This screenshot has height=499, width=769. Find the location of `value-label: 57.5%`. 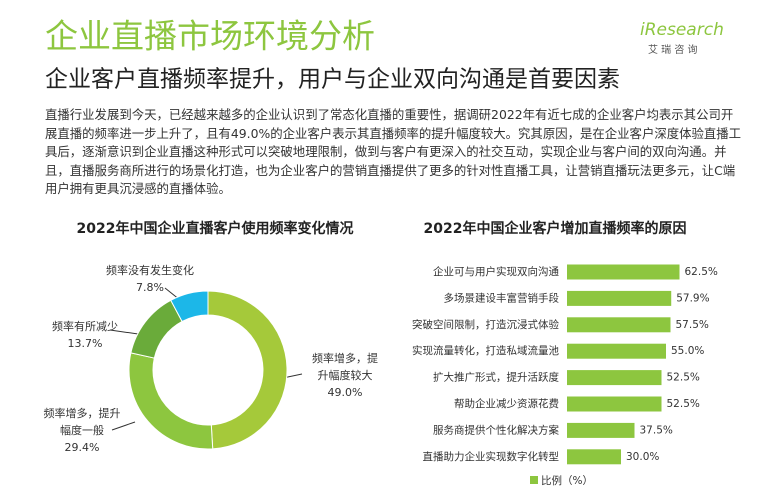

value-label: 57.5% is located at coordinates (692, 325).